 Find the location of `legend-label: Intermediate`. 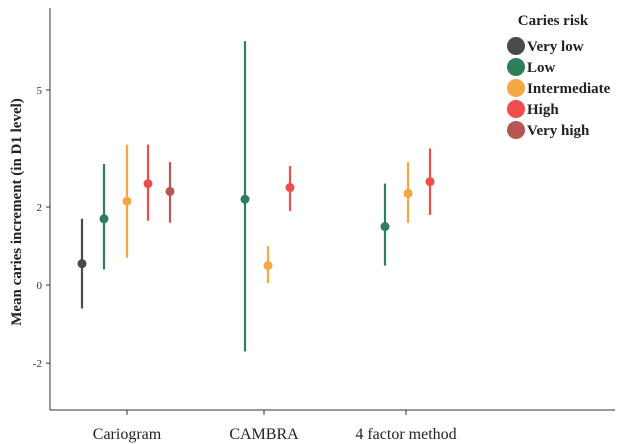

legend-label: Intermediate is located at coordinates (569, 89).